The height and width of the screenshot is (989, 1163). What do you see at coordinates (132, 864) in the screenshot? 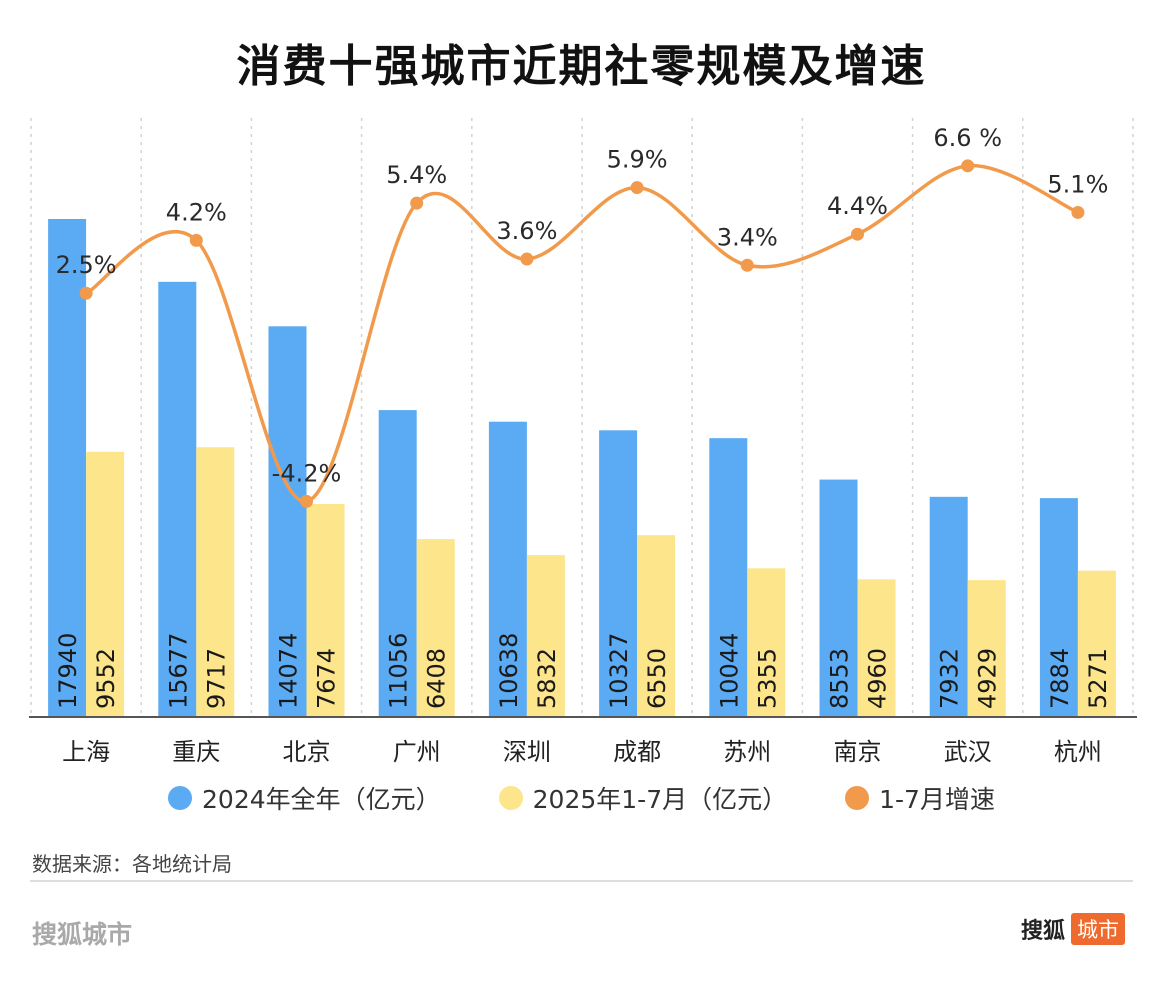
I see `data-source-note: 数据来源：各地统计局` at bounding box center [132, 864].